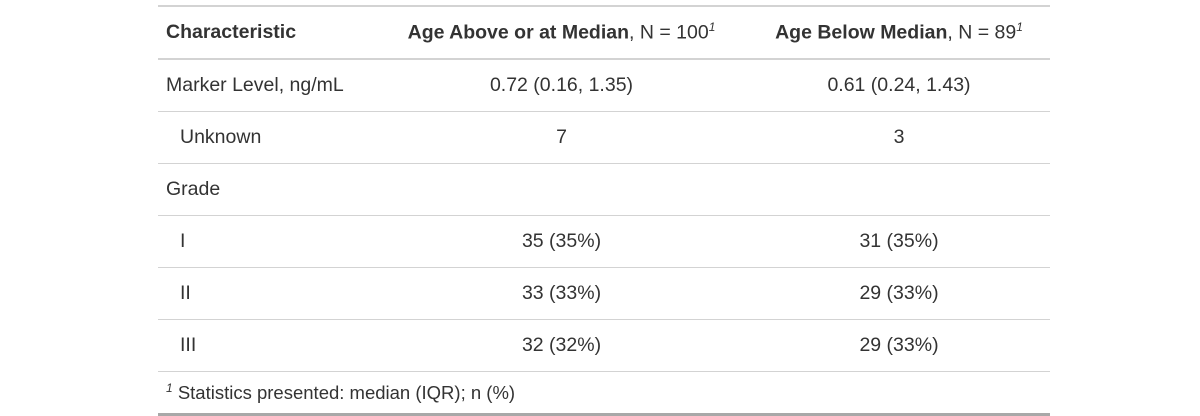 The height and width of the screenshot is (416, 1200). What do you see at coordinates (266, 85) in the screenshot?
I see `row-label: Marker Level, ng/mL` at bounding box center [266, 85].